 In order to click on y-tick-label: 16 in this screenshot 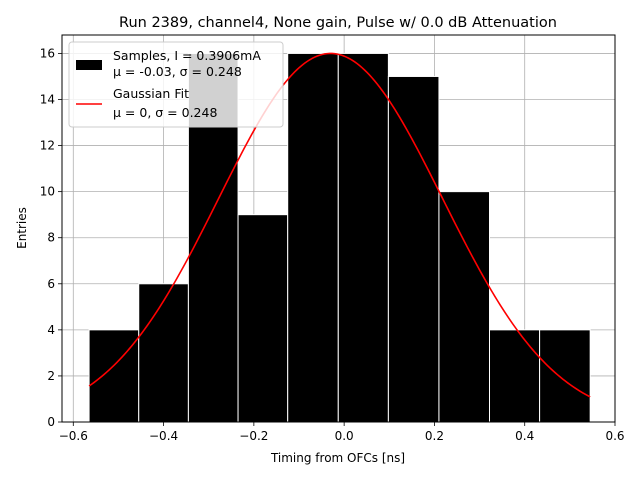, I will do `click(47, 53)`.